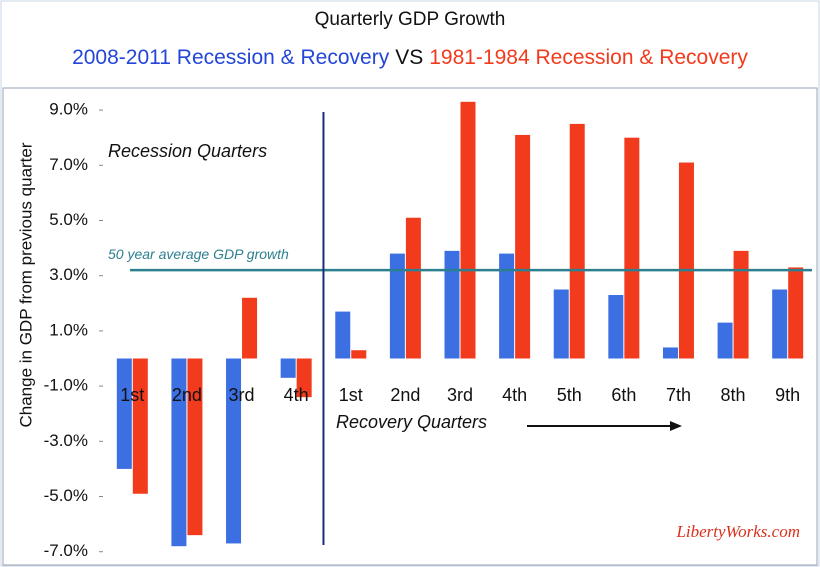  Describe the element at coordinates (187, 151) in the screenshot. I see `recession-annotation: Recession Quarters` at that location.